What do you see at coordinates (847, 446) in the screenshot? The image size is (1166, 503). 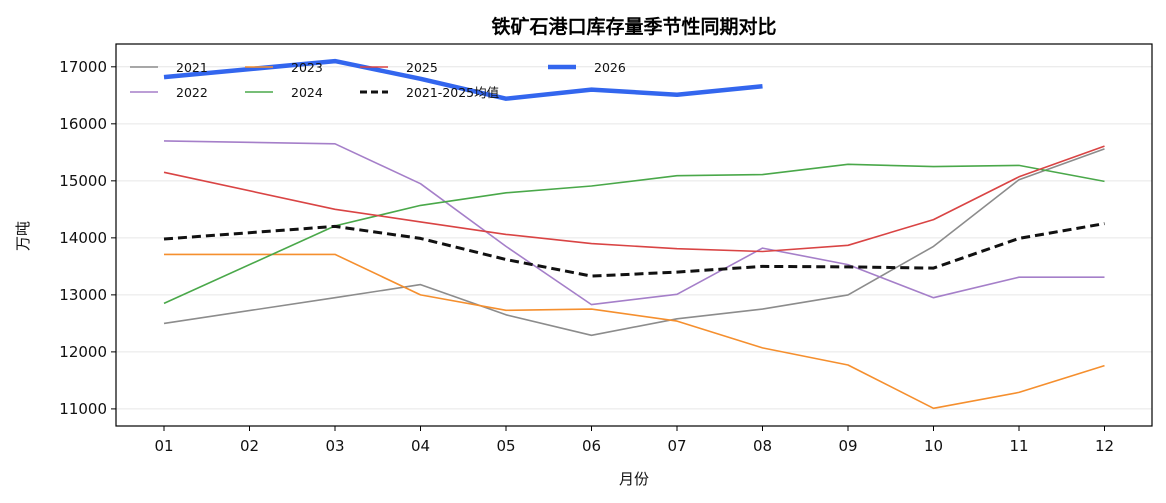 I see `x-tick-label: 09` at bounding box center [847, 446].